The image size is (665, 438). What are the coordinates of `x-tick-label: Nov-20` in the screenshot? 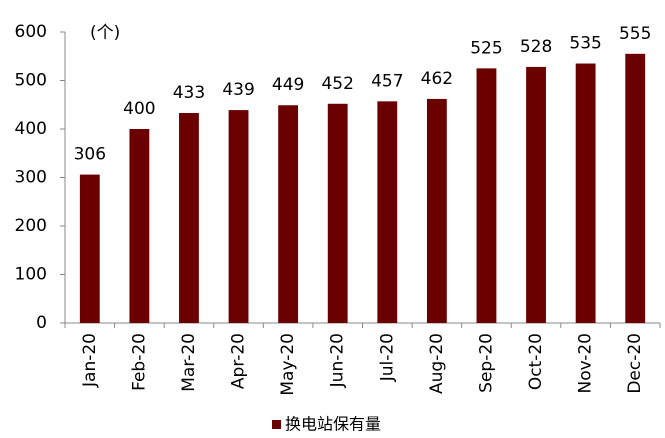 It's located at (586, 363).